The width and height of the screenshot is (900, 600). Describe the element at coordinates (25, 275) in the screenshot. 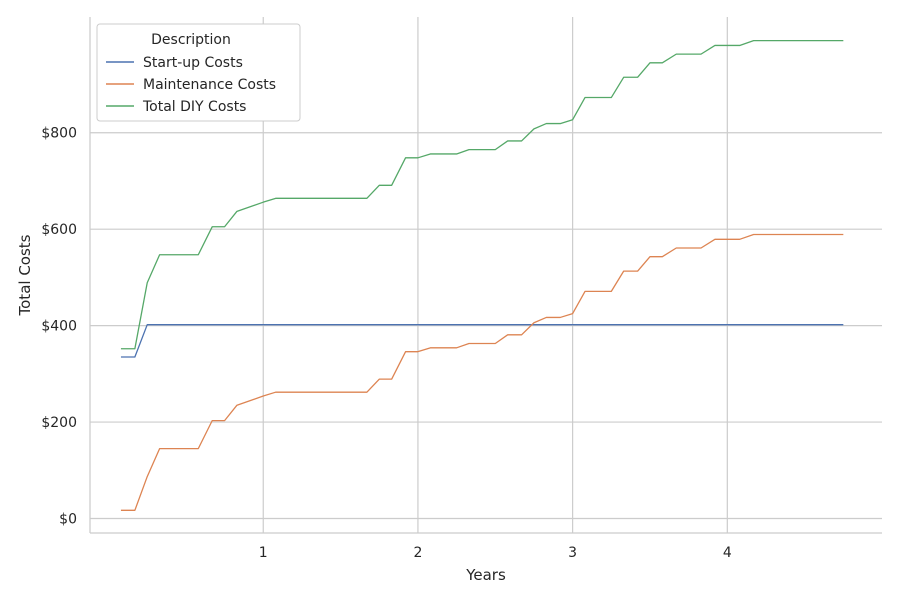

I see `y-axis-title: Total Costs` at that location.